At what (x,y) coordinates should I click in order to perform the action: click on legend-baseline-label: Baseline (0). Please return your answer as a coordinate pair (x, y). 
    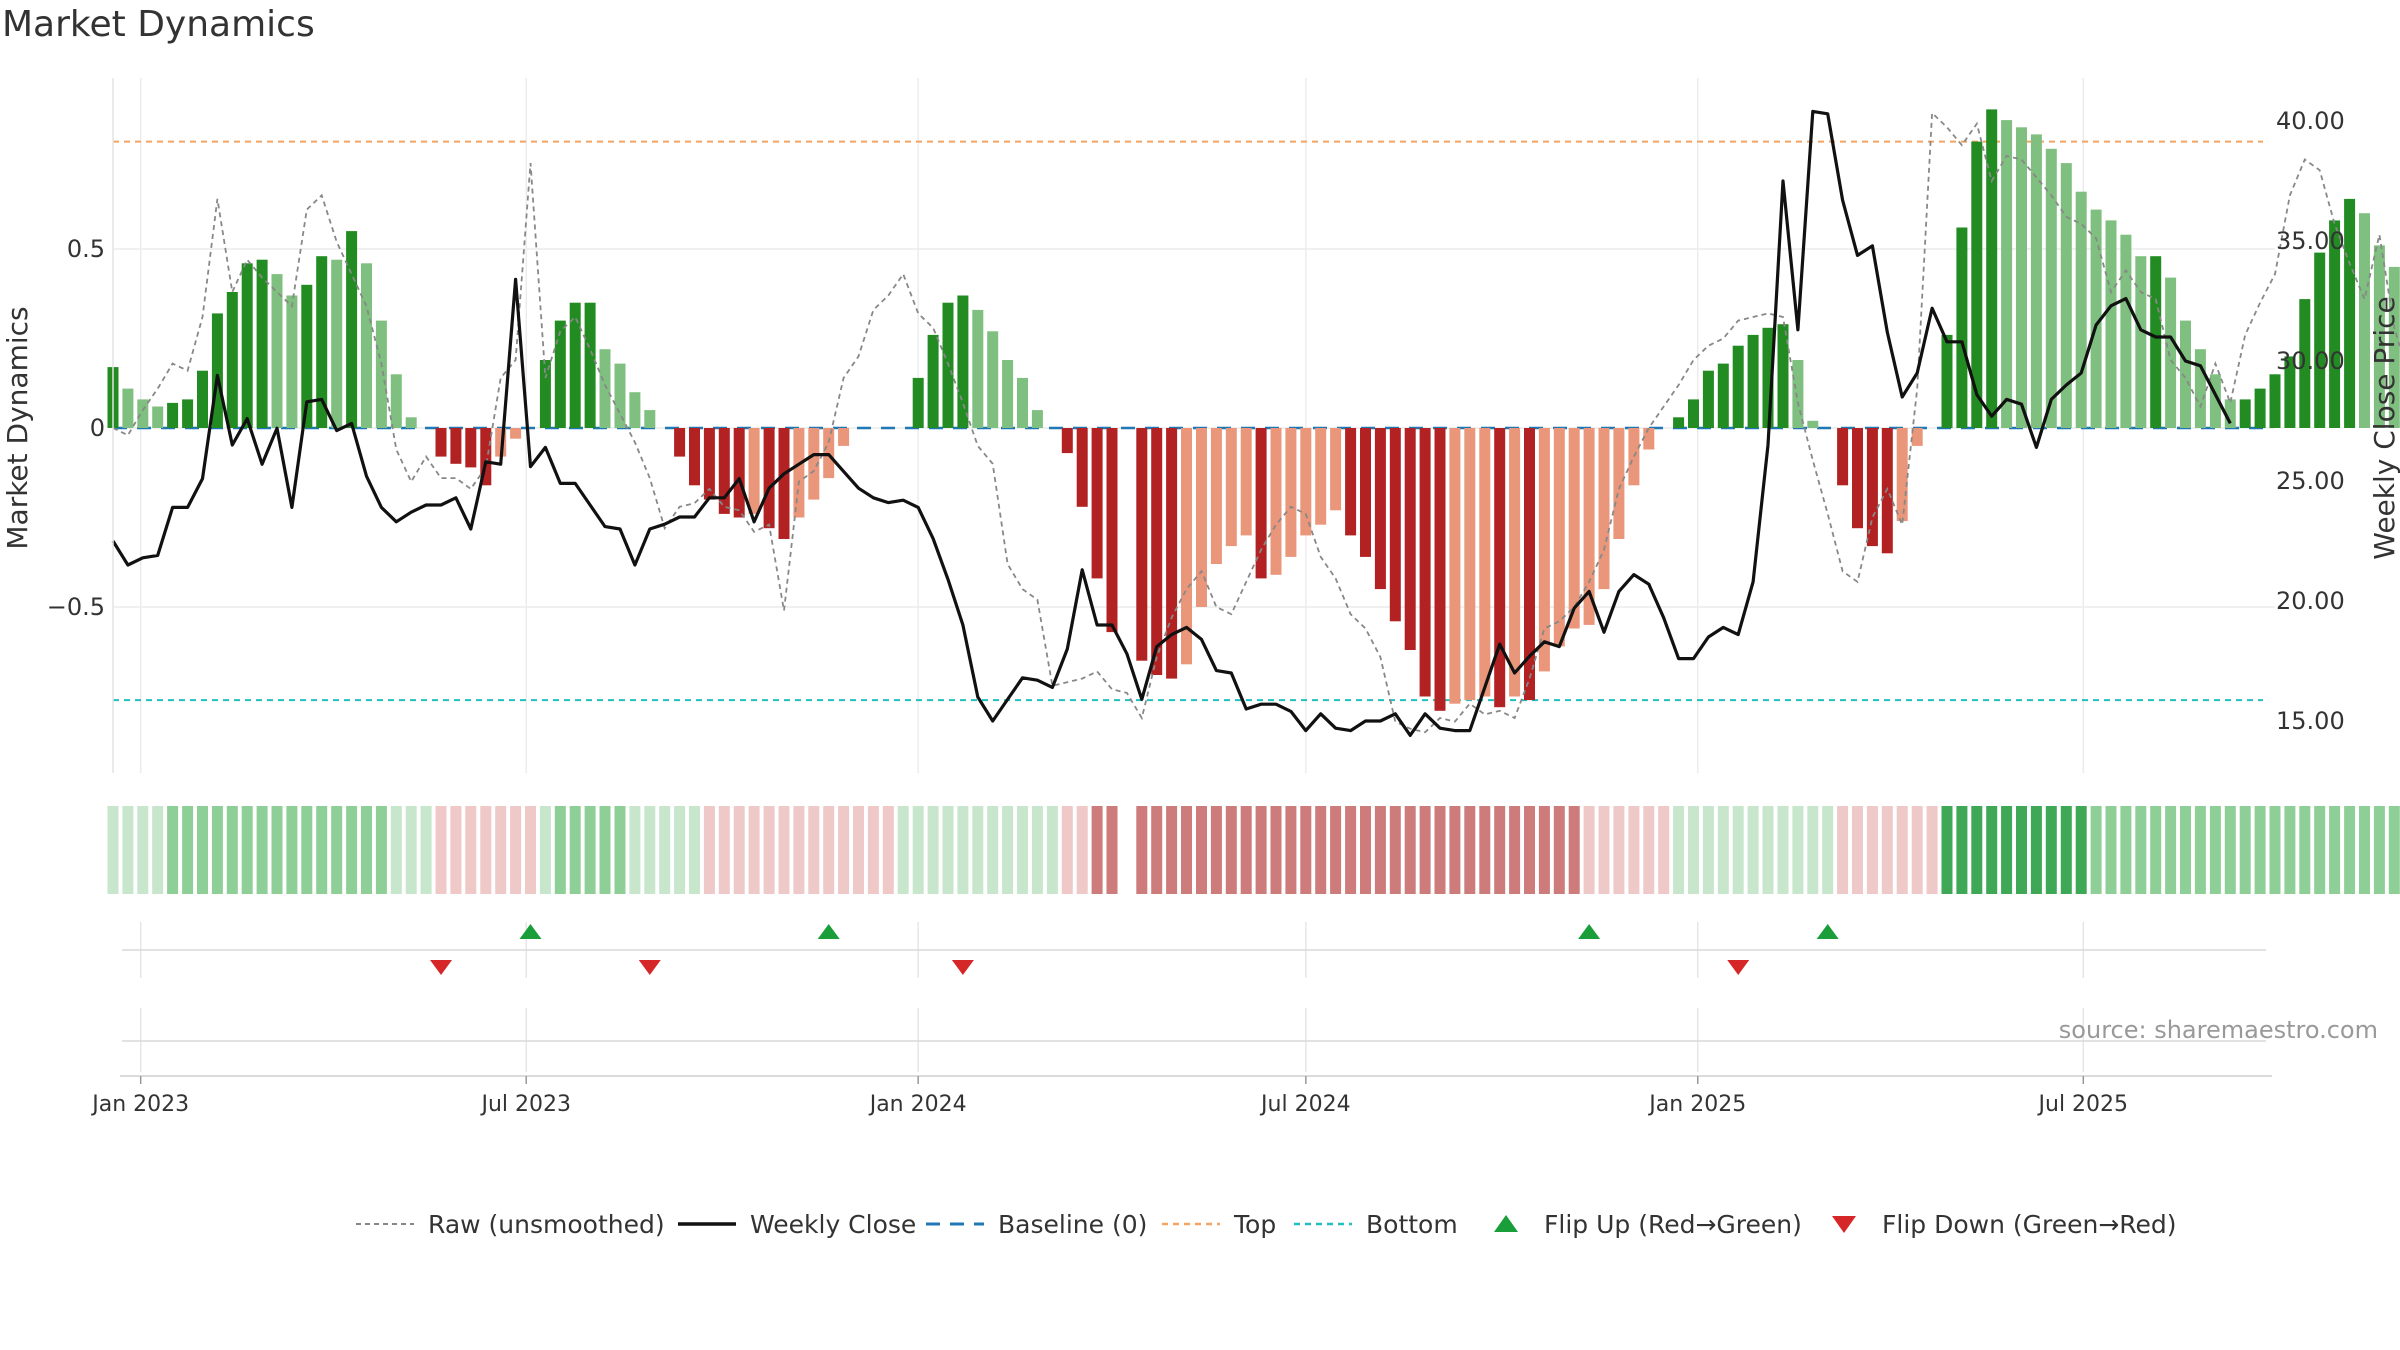
    Looking at the image, I should click on (1072, 1224).